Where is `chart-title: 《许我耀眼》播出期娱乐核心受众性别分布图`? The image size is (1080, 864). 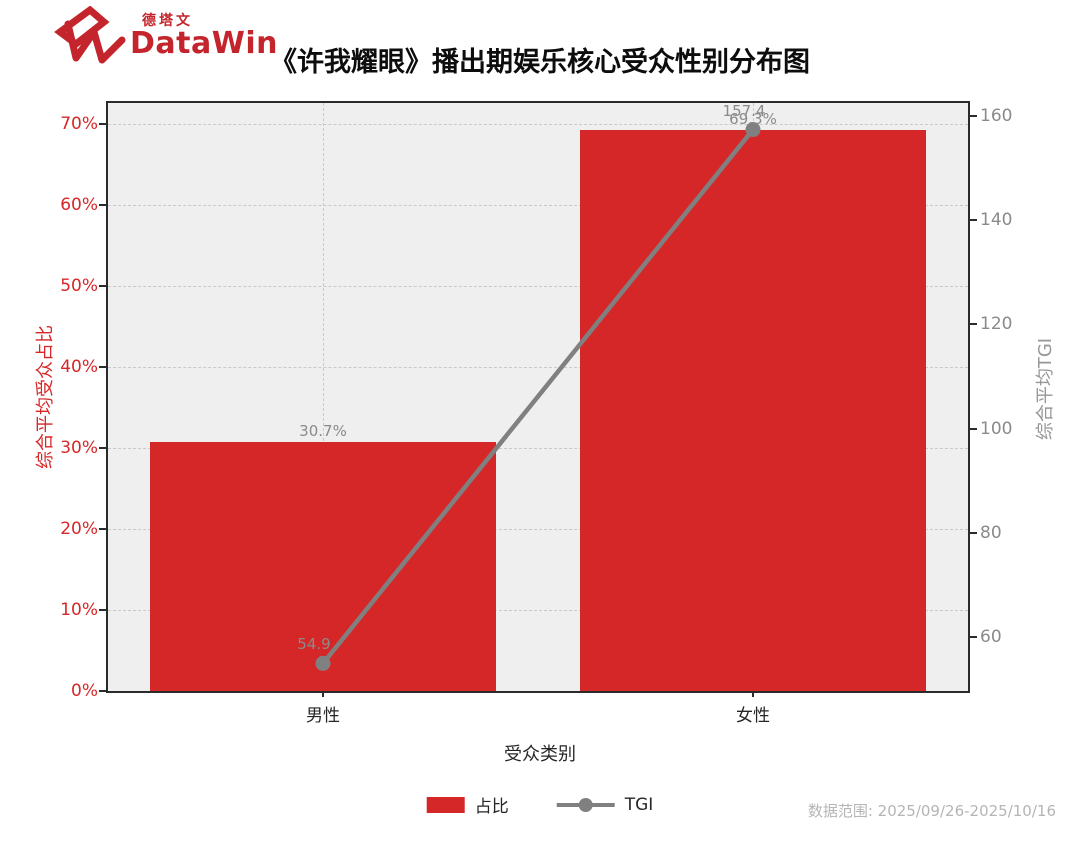 chart-title: 《许我耀眼》播出期娱乐核心受众性别分布图 is located at coordinates (540, 62).